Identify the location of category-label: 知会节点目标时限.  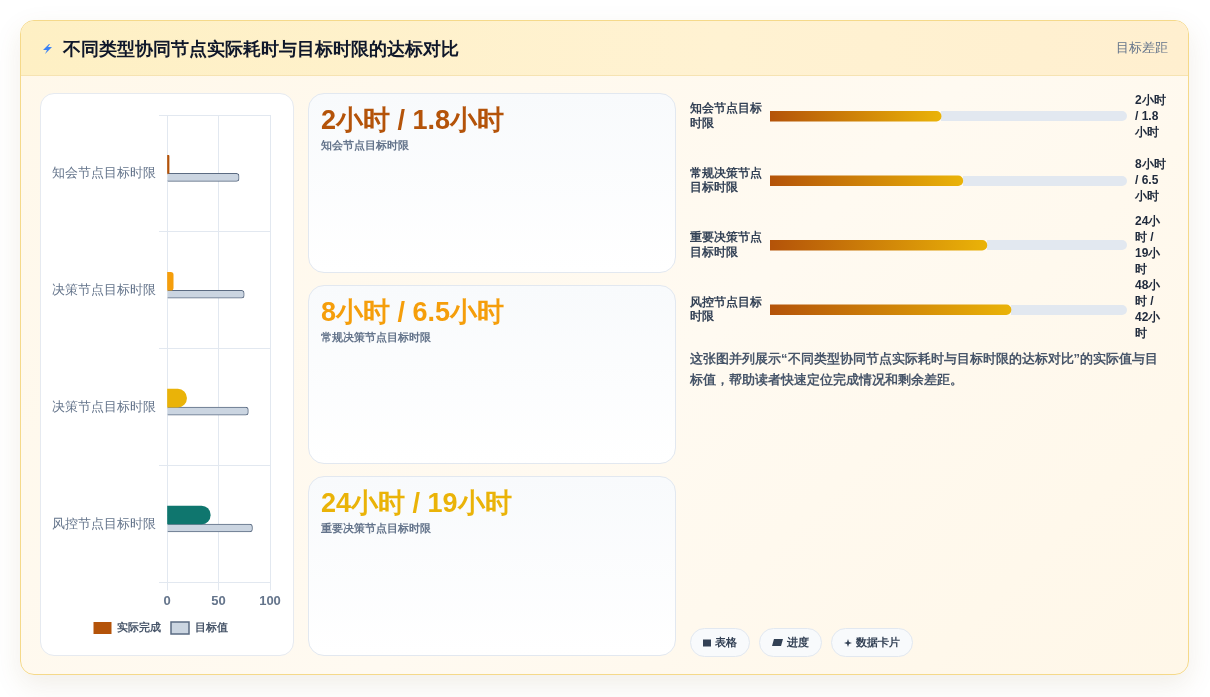
(365, 145).